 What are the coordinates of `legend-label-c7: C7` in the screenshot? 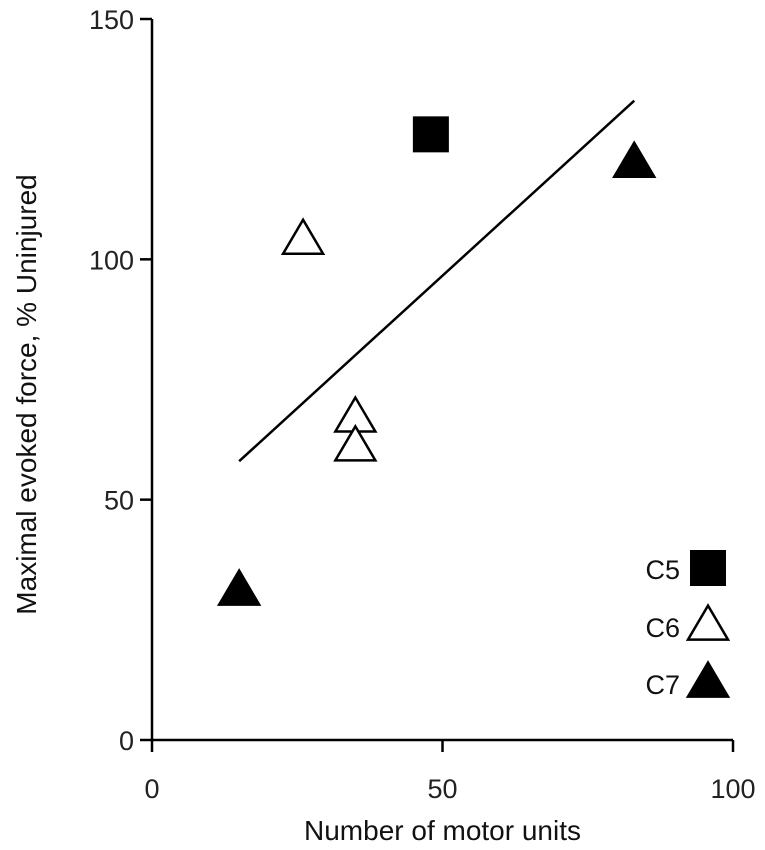 It's located at (662, 685).